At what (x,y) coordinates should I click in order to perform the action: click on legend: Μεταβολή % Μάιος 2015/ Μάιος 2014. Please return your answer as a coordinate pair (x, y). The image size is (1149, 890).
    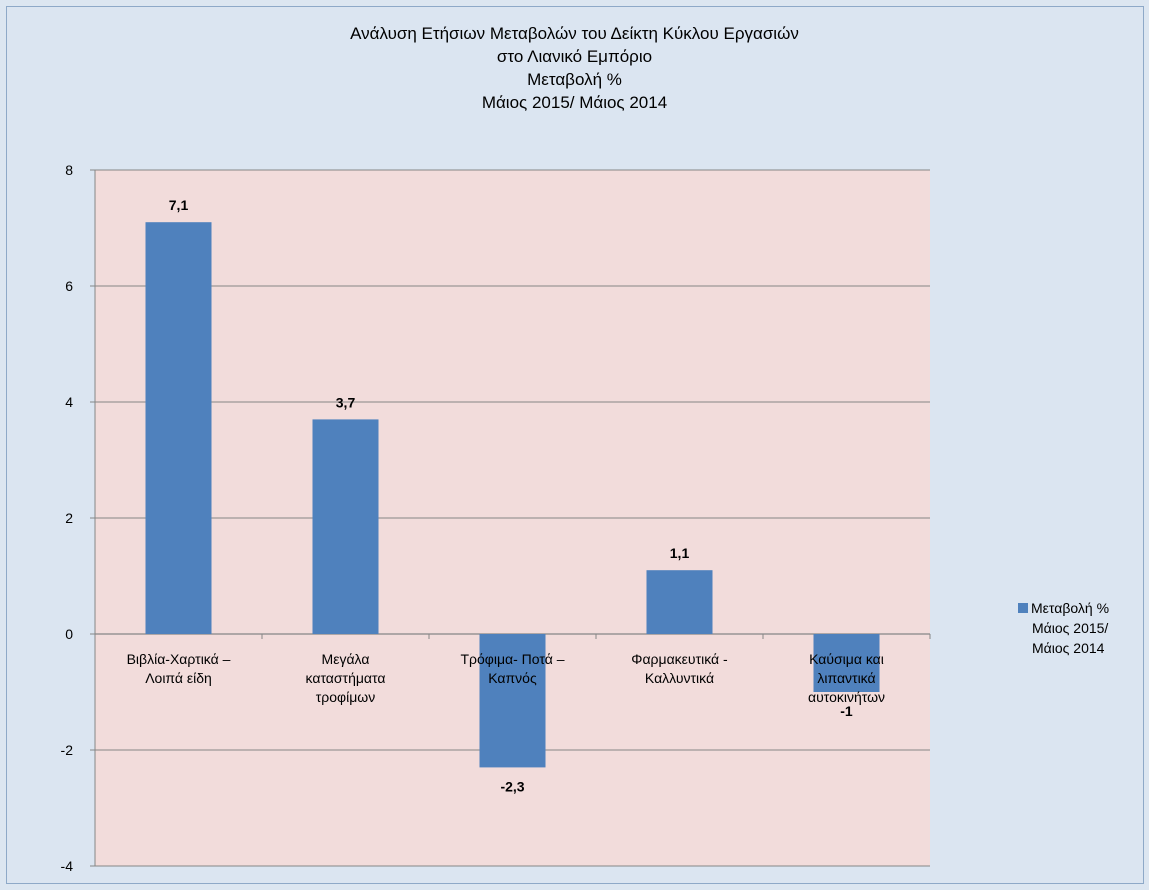
    Looking at the image, I should click on (1083, 628).